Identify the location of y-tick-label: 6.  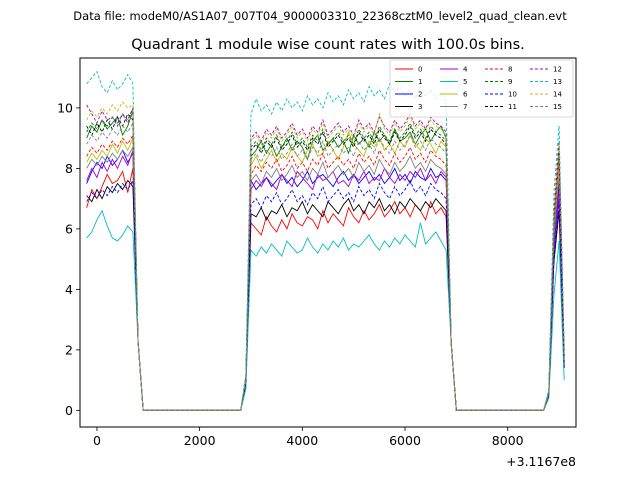
(69, 228).